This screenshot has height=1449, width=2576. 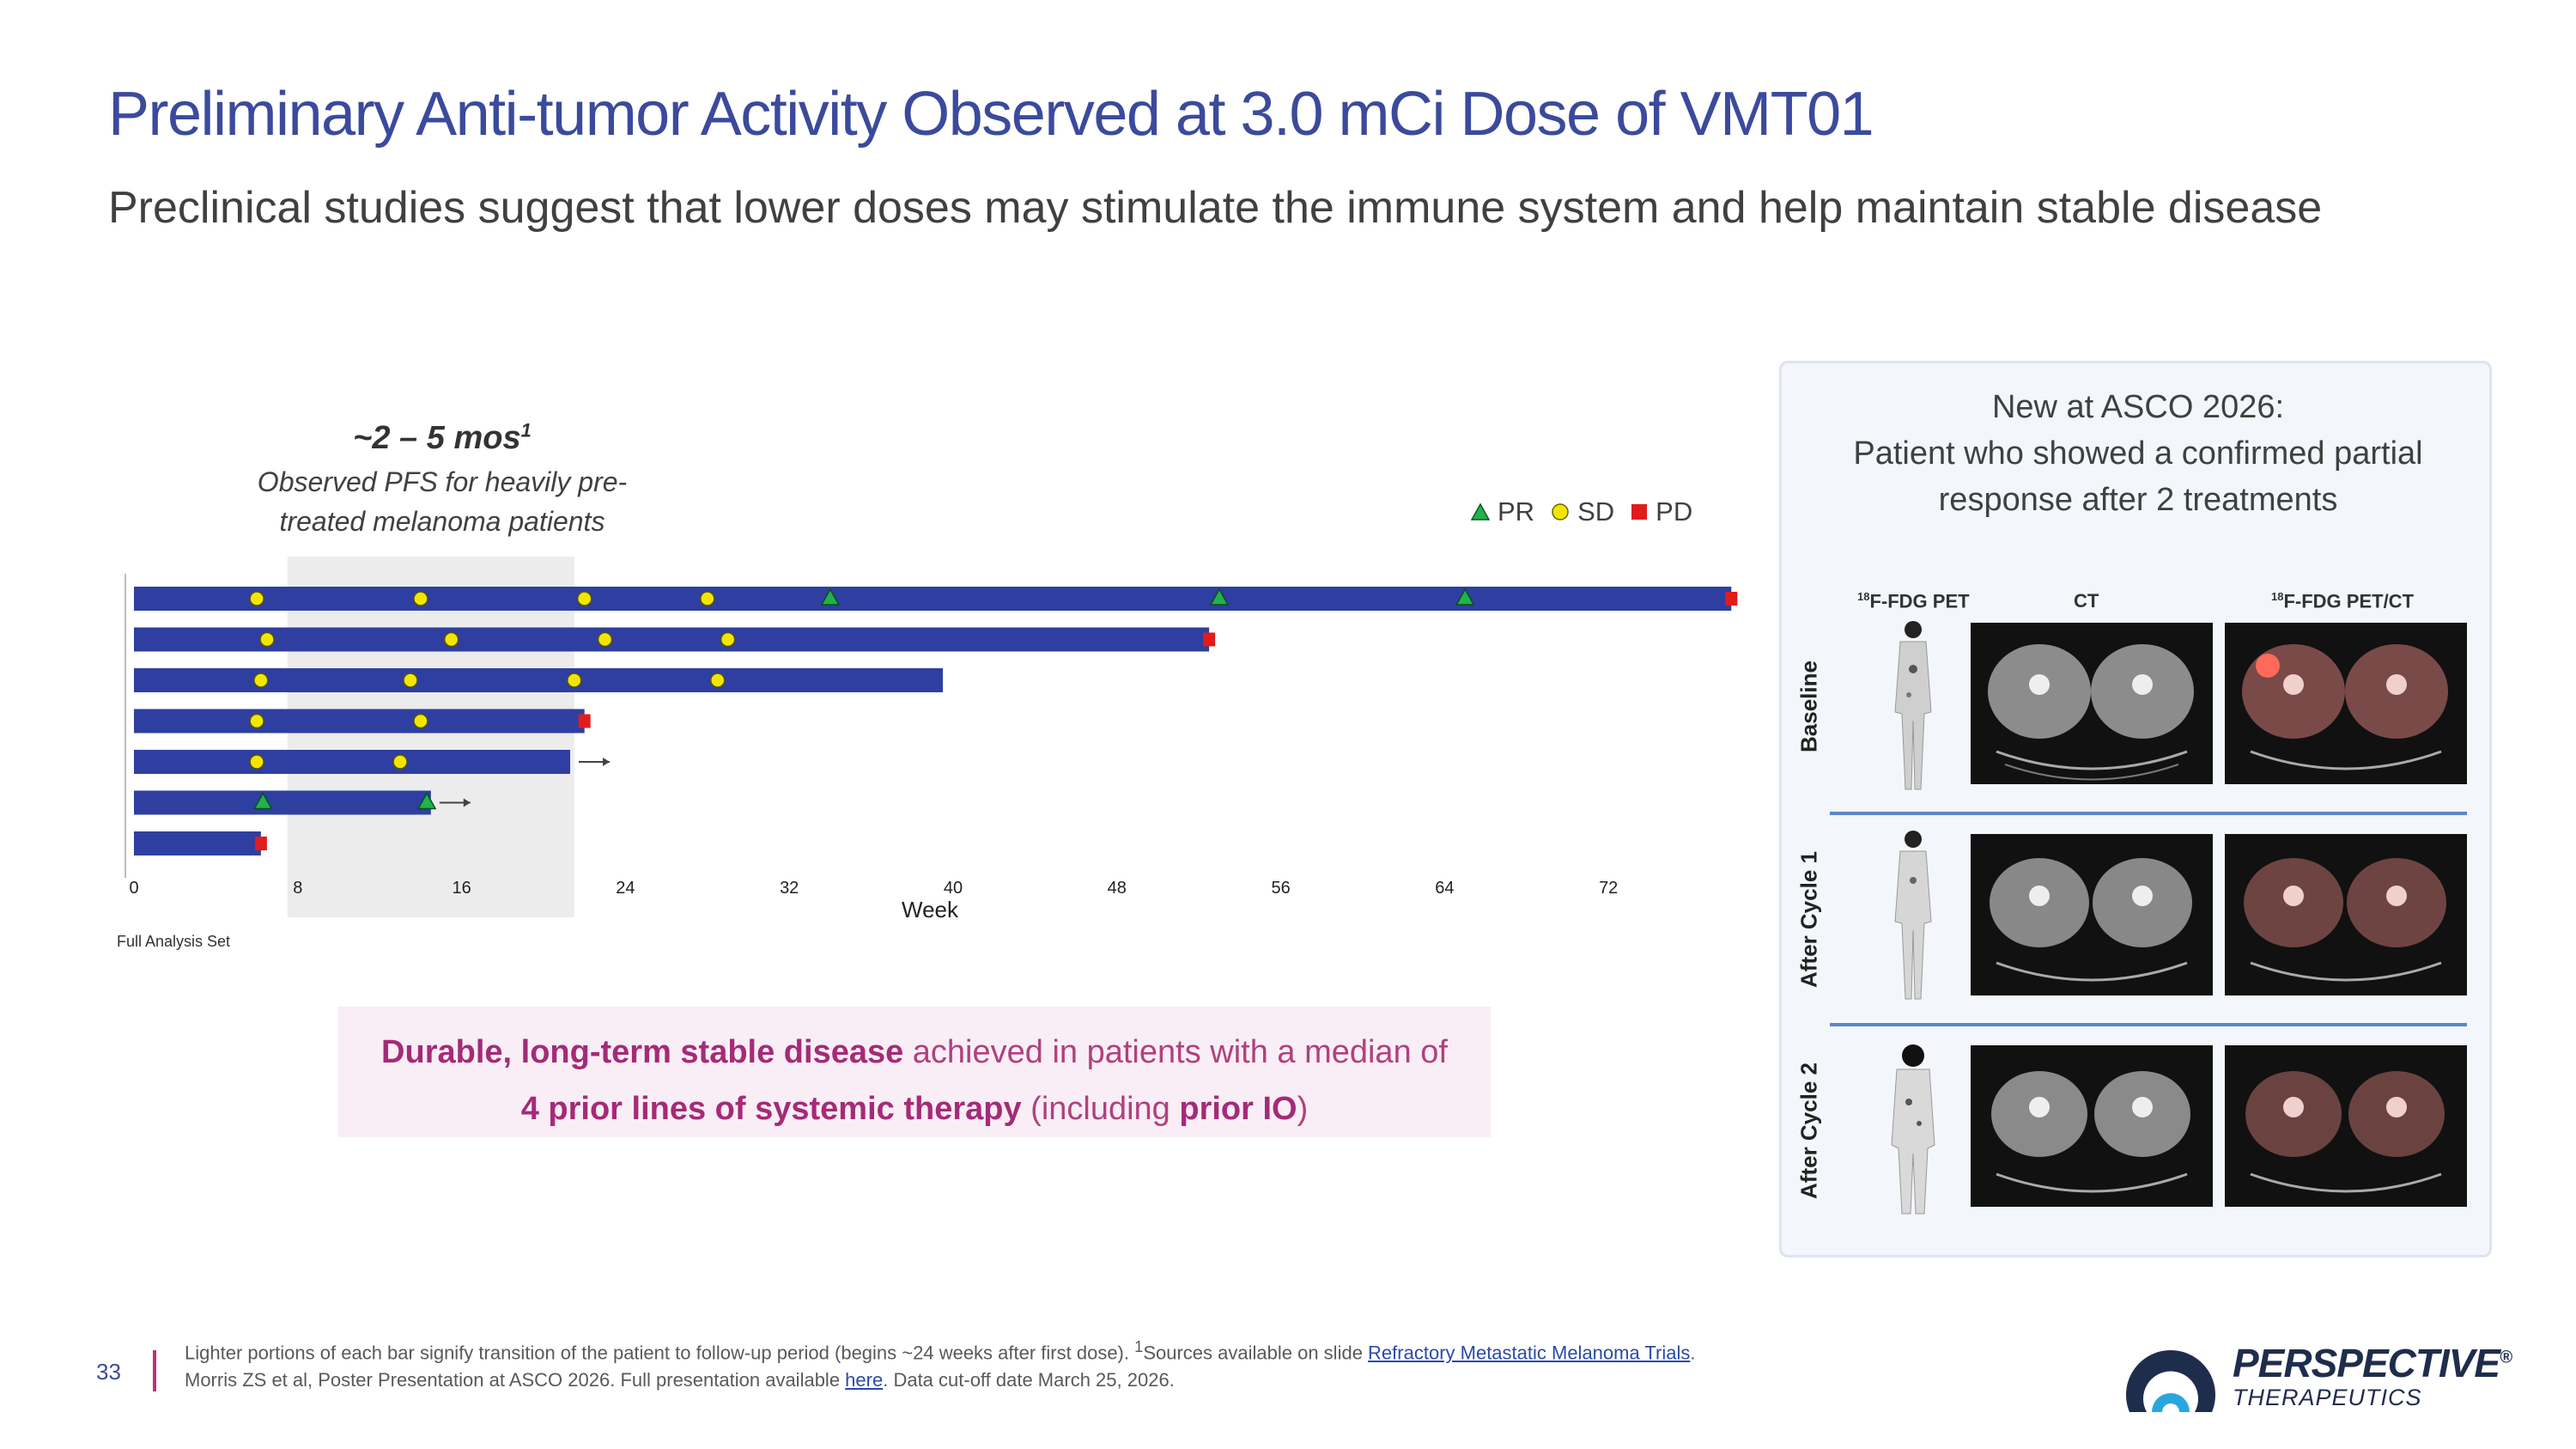 I want to click on footer-line1-c: ., so click(x=1693, y=1353).